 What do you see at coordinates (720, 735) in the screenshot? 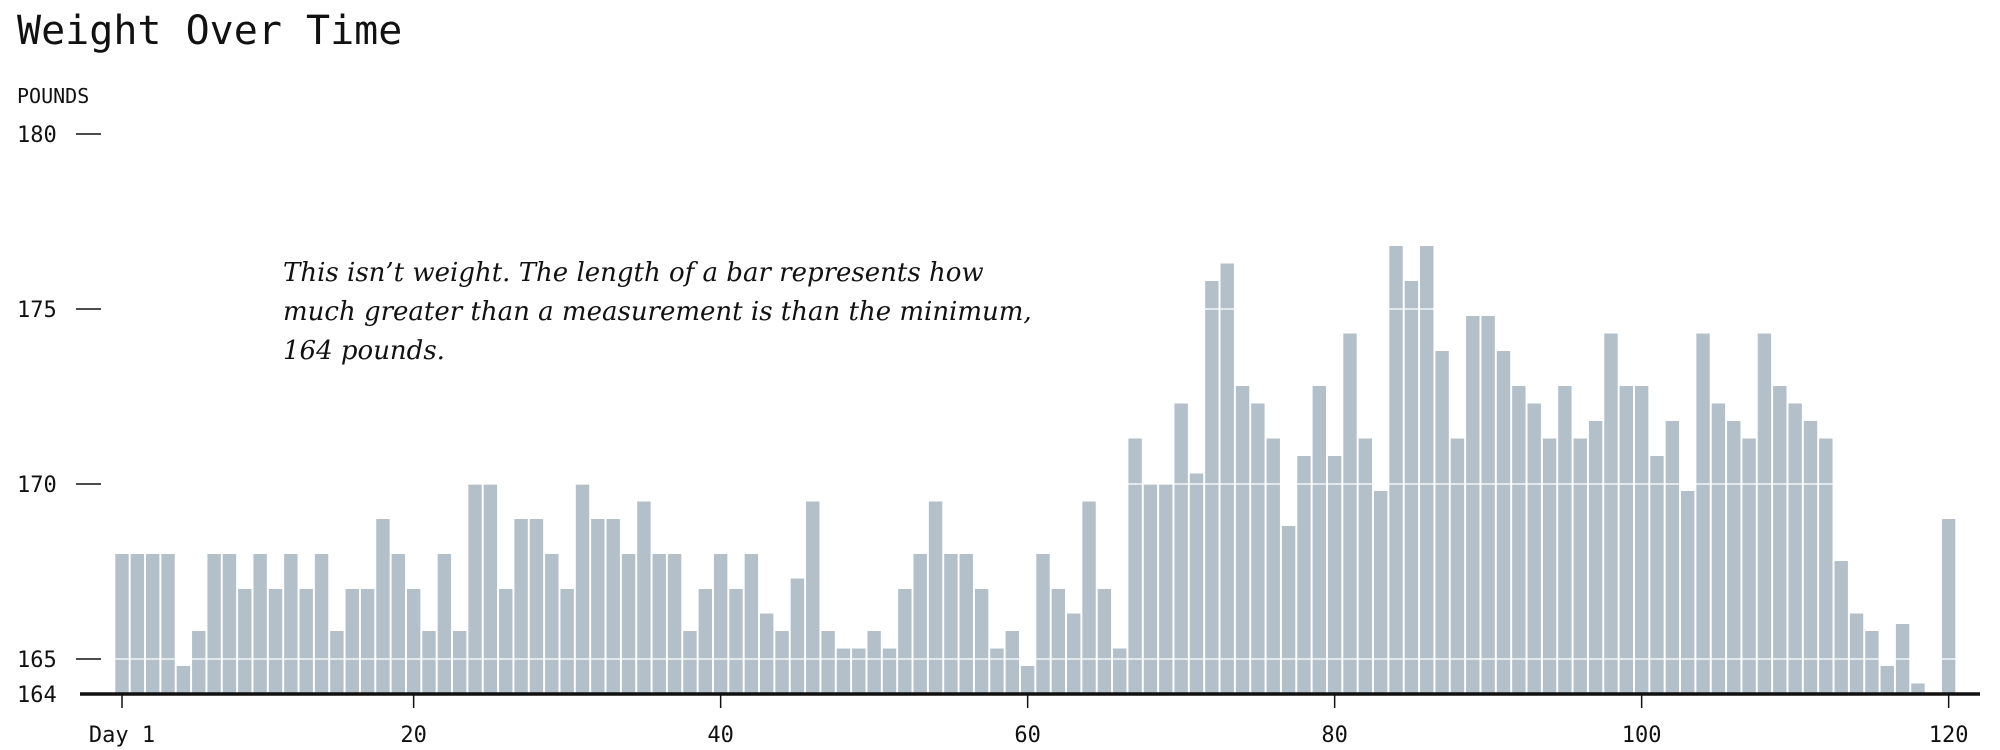
I see `x-tick-label-40: 40` at bounding box center [720, 735].